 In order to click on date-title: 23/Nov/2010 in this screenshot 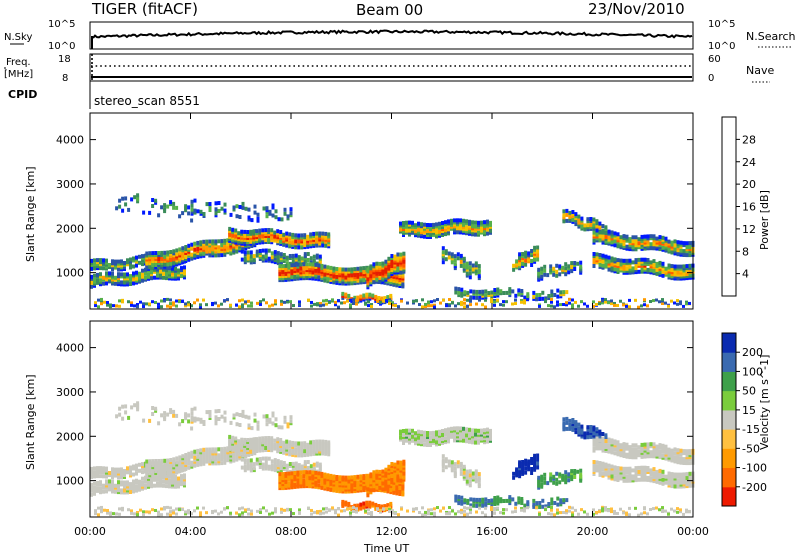, I will do `click(636, 9)`.